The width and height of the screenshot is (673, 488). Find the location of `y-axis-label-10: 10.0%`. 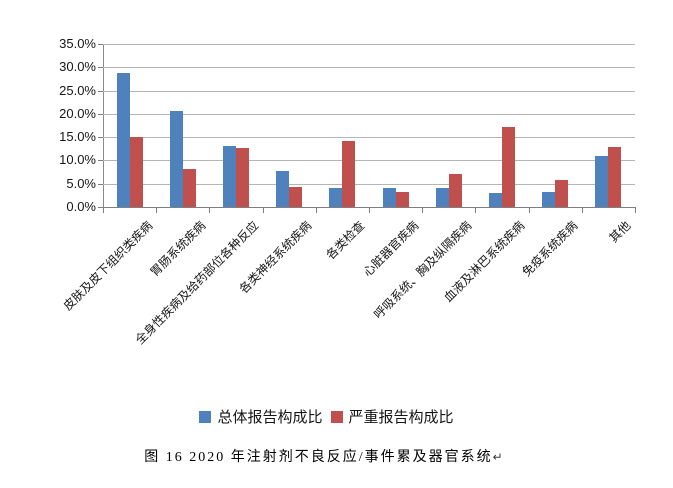

y-axis-label-10: 10.0% is located at coordinates (77, 160).